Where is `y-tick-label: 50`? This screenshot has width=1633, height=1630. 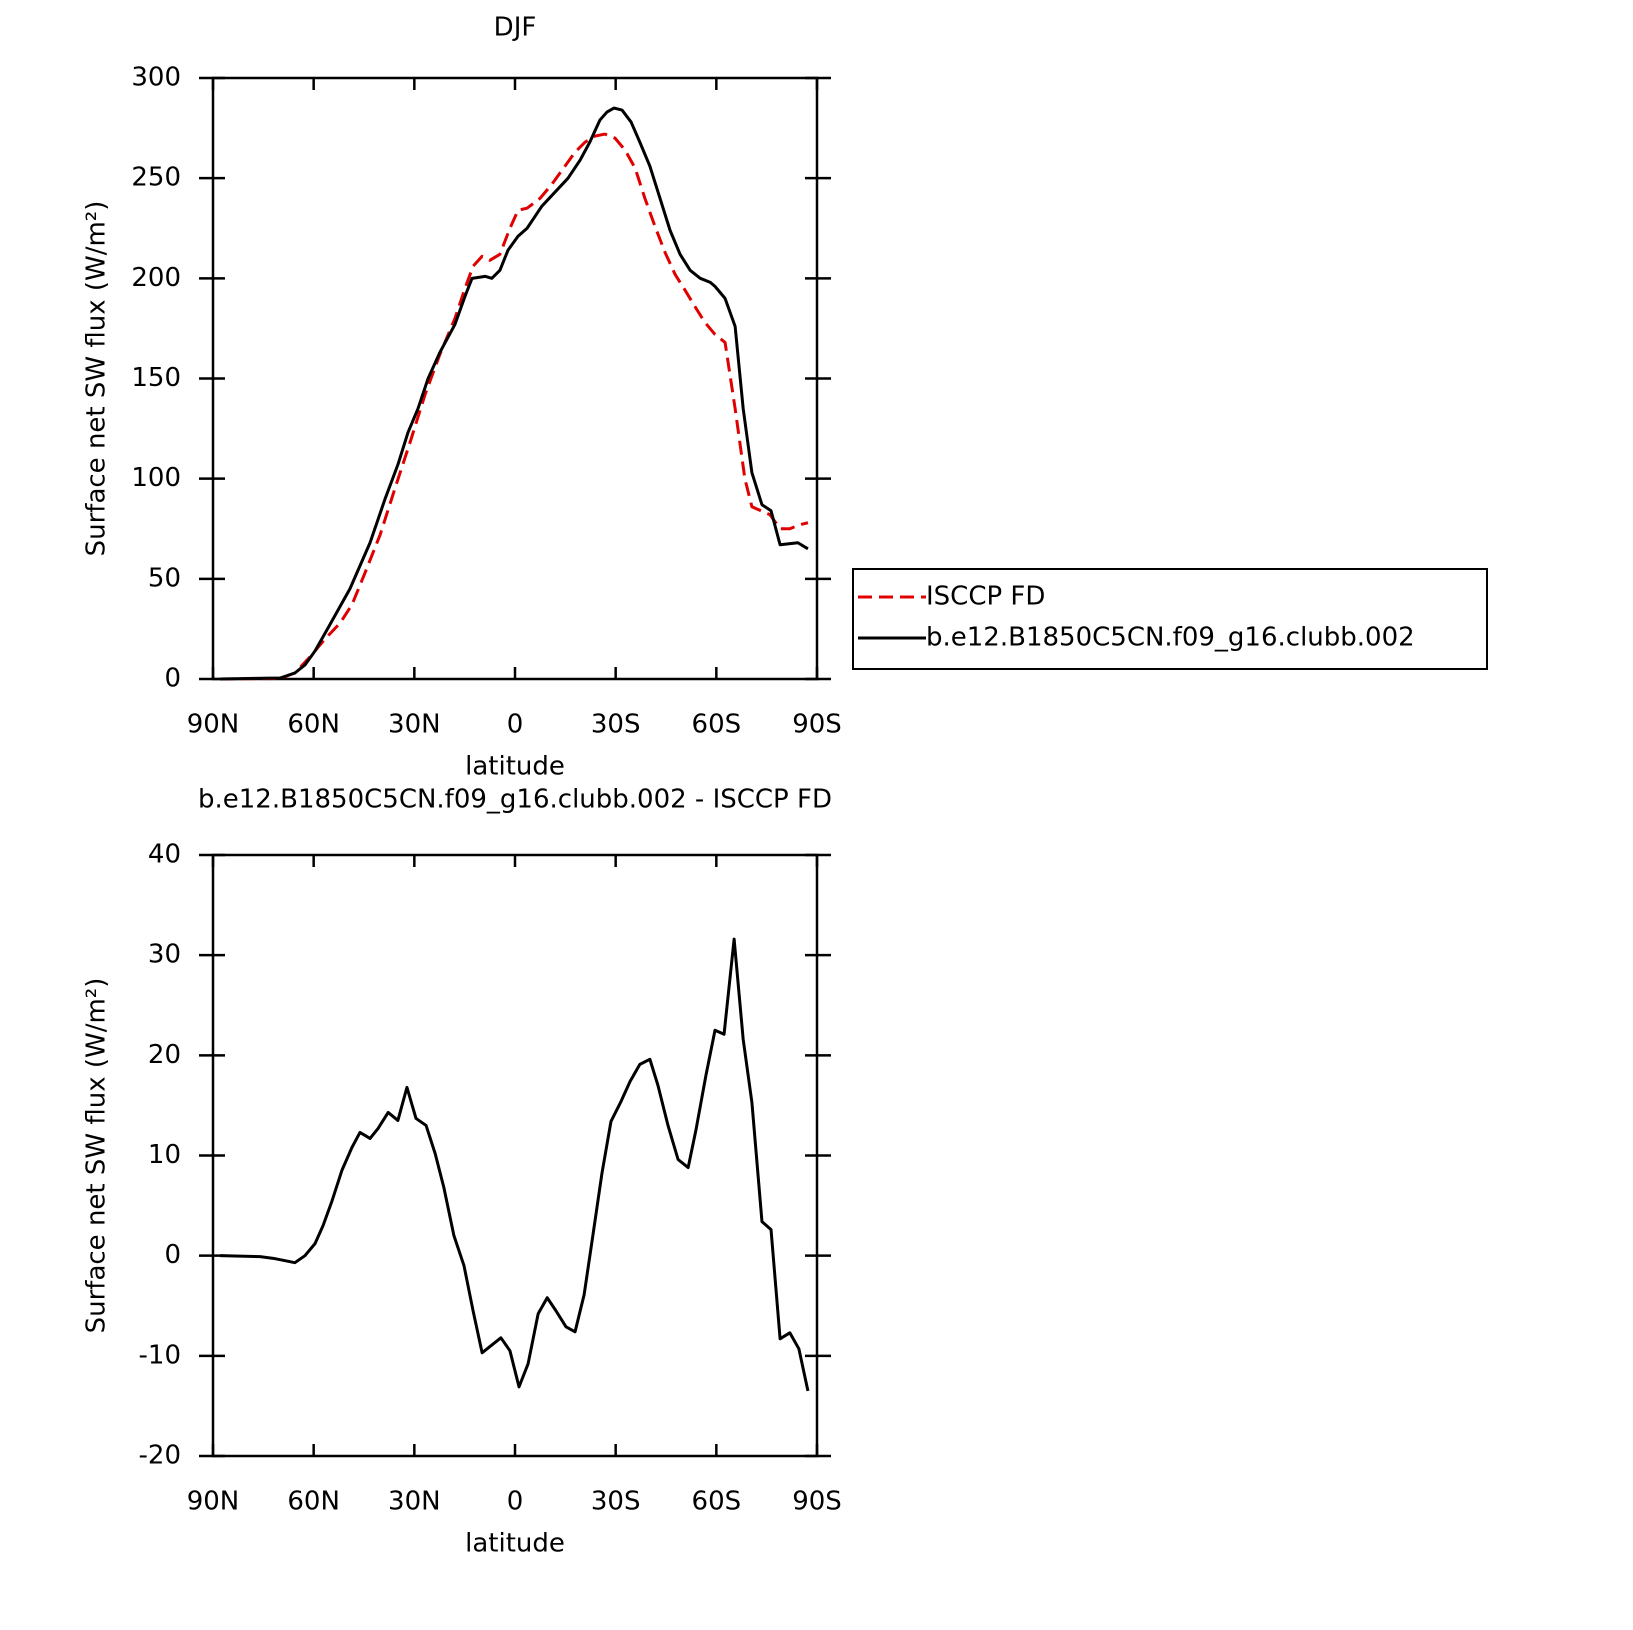
y-tick-label: 50 is located at coordinates (164, 578).